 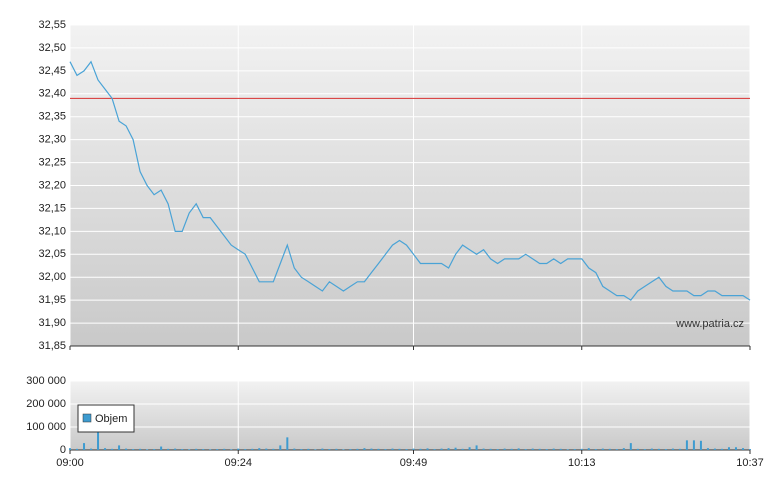 I want to click on y-tick-label: 0, so click(x=63, y=450).